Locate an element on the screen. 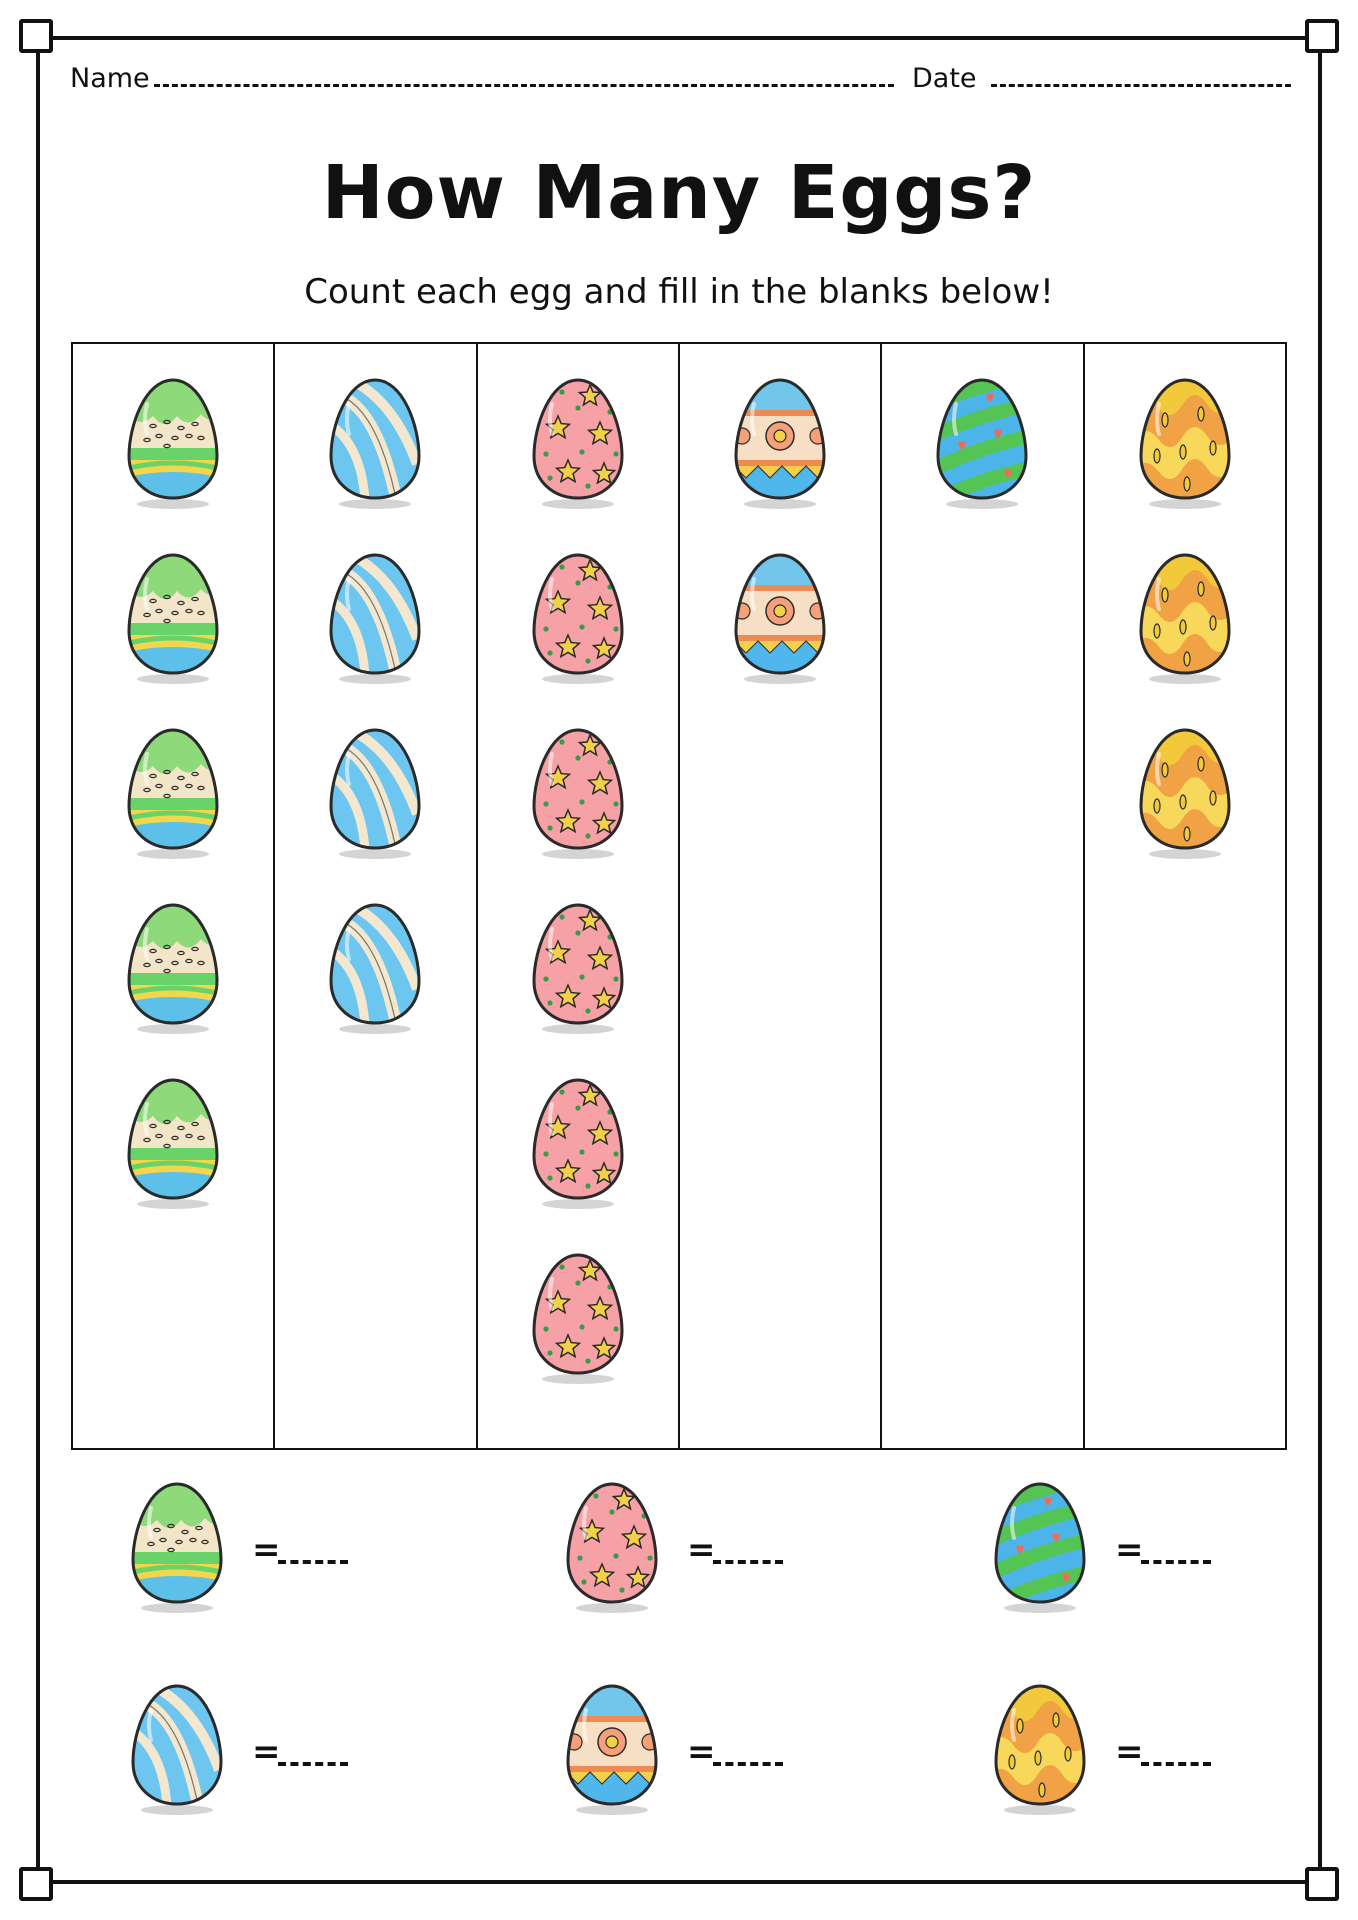  page-title: How Many Eggs? is located at coordinates (679, 193).